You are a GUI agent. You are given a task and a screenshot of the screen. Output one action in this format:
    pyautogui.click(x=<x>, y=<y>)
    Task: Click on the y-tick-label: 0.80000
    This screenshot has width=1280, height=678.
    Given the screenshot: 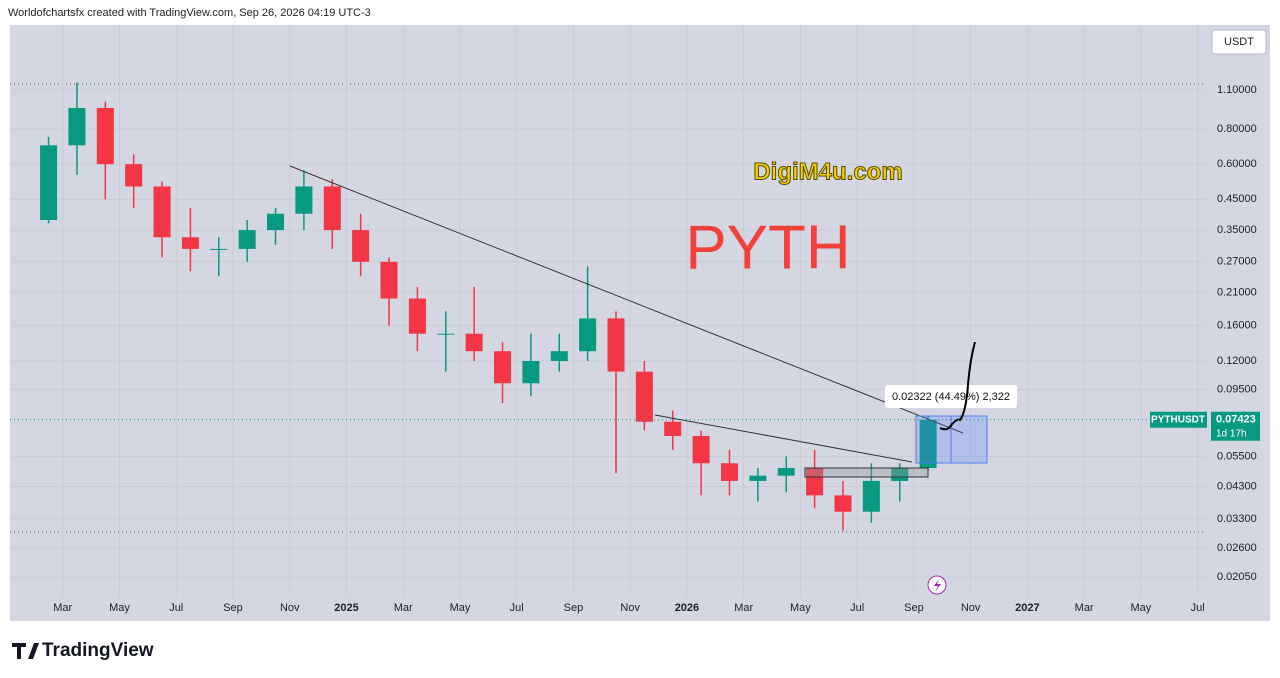 What is the action you would take?
    pyautogui.click(x=1237, y=129)
    